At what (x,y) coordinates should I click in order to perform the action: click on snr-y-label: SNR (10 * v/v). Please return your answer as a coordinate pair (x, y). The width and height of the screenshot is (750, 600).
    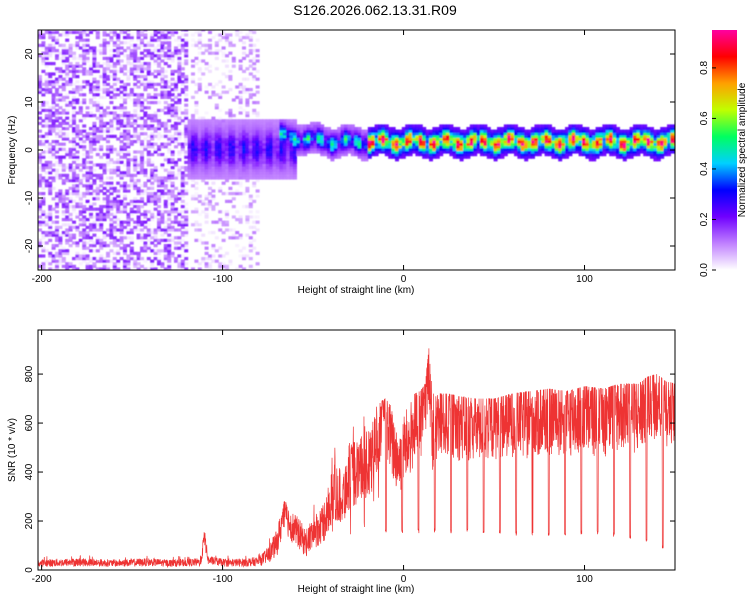
    Looking at the image, I should click on (12, 450).